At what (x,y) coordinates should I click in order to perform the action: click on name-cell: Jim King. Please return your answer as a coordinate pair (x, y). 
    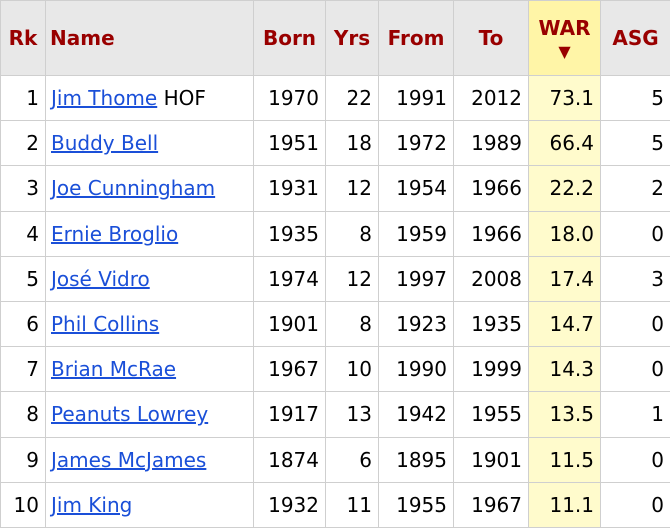
    Looking at the image, I should click on (149, 504).